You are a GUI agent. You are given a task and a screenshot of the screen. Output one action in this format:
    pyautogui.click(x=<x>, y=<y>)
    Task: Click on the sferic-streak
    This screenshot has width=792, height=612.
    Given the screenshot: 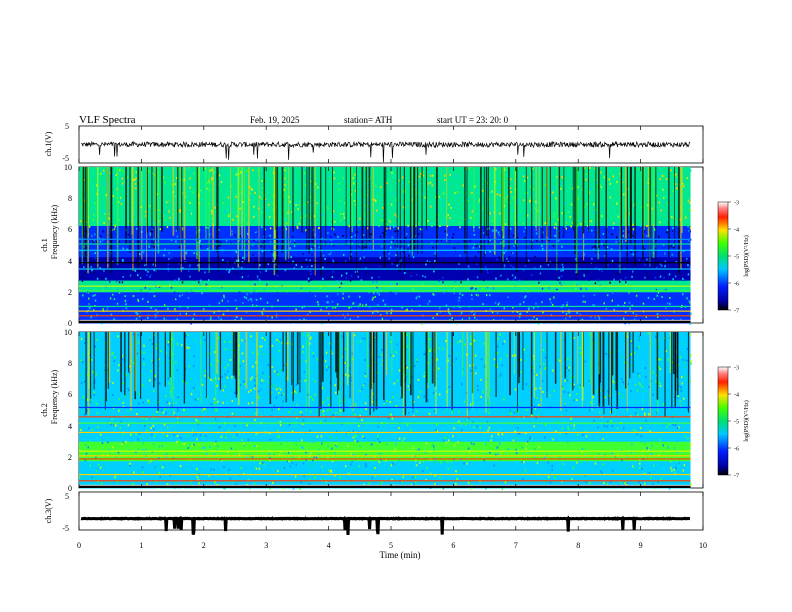 What is the action you would take?
    pyautogui.click(x=669, y=212)
    